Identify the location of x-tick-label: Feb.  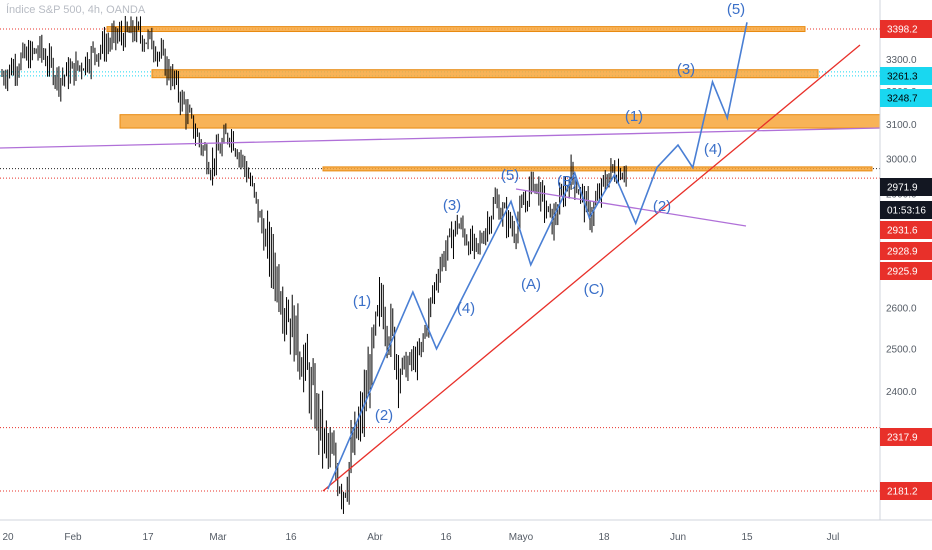
(73, 537).